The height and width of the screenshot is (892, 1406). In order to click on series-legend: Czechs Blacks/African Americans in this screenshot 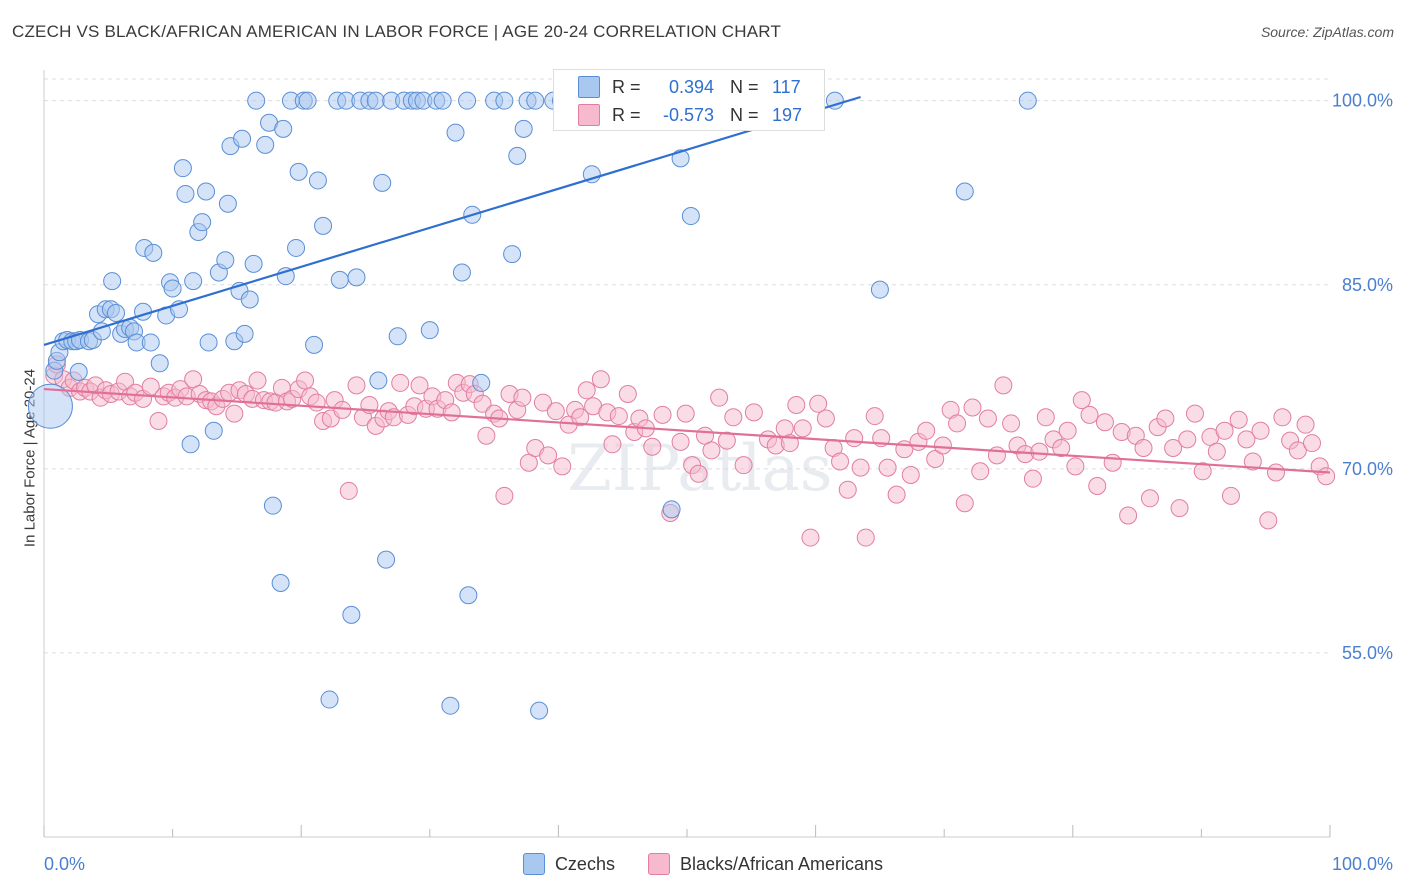, I will do `click(703, 866)`.